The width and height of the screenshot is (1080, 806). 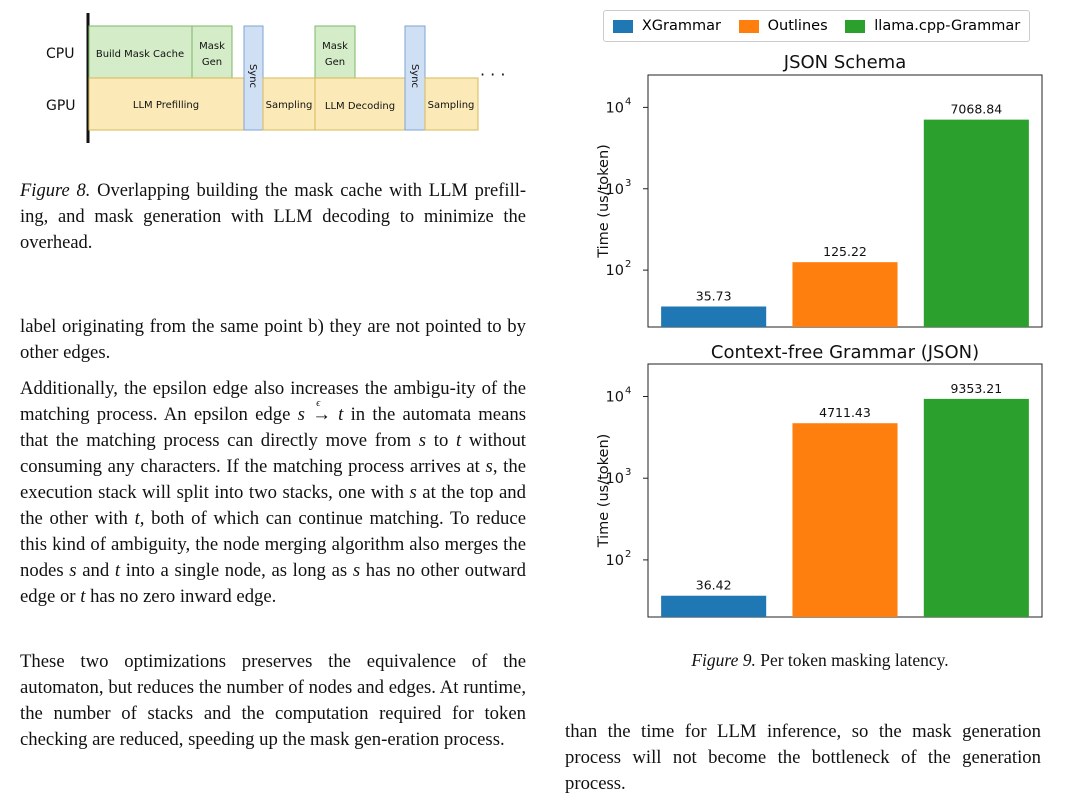 What do you see at coordinates (797, 26) in the screenshot?
I see `legend-label-outlines: Outlines` at bounding box center [797, 26].